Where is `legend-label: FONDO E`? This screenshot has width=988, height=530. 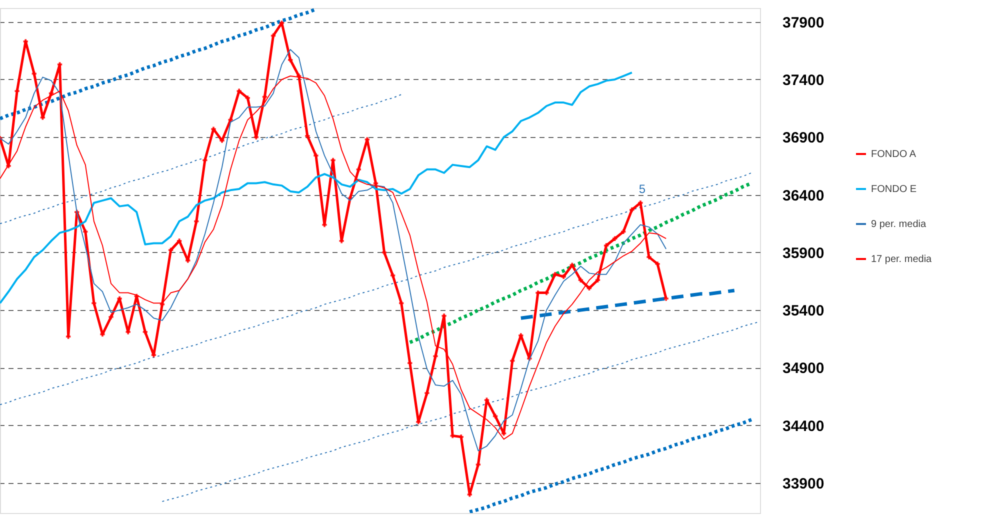
legend-label: FONDO E is located at coordinates (894, 189).